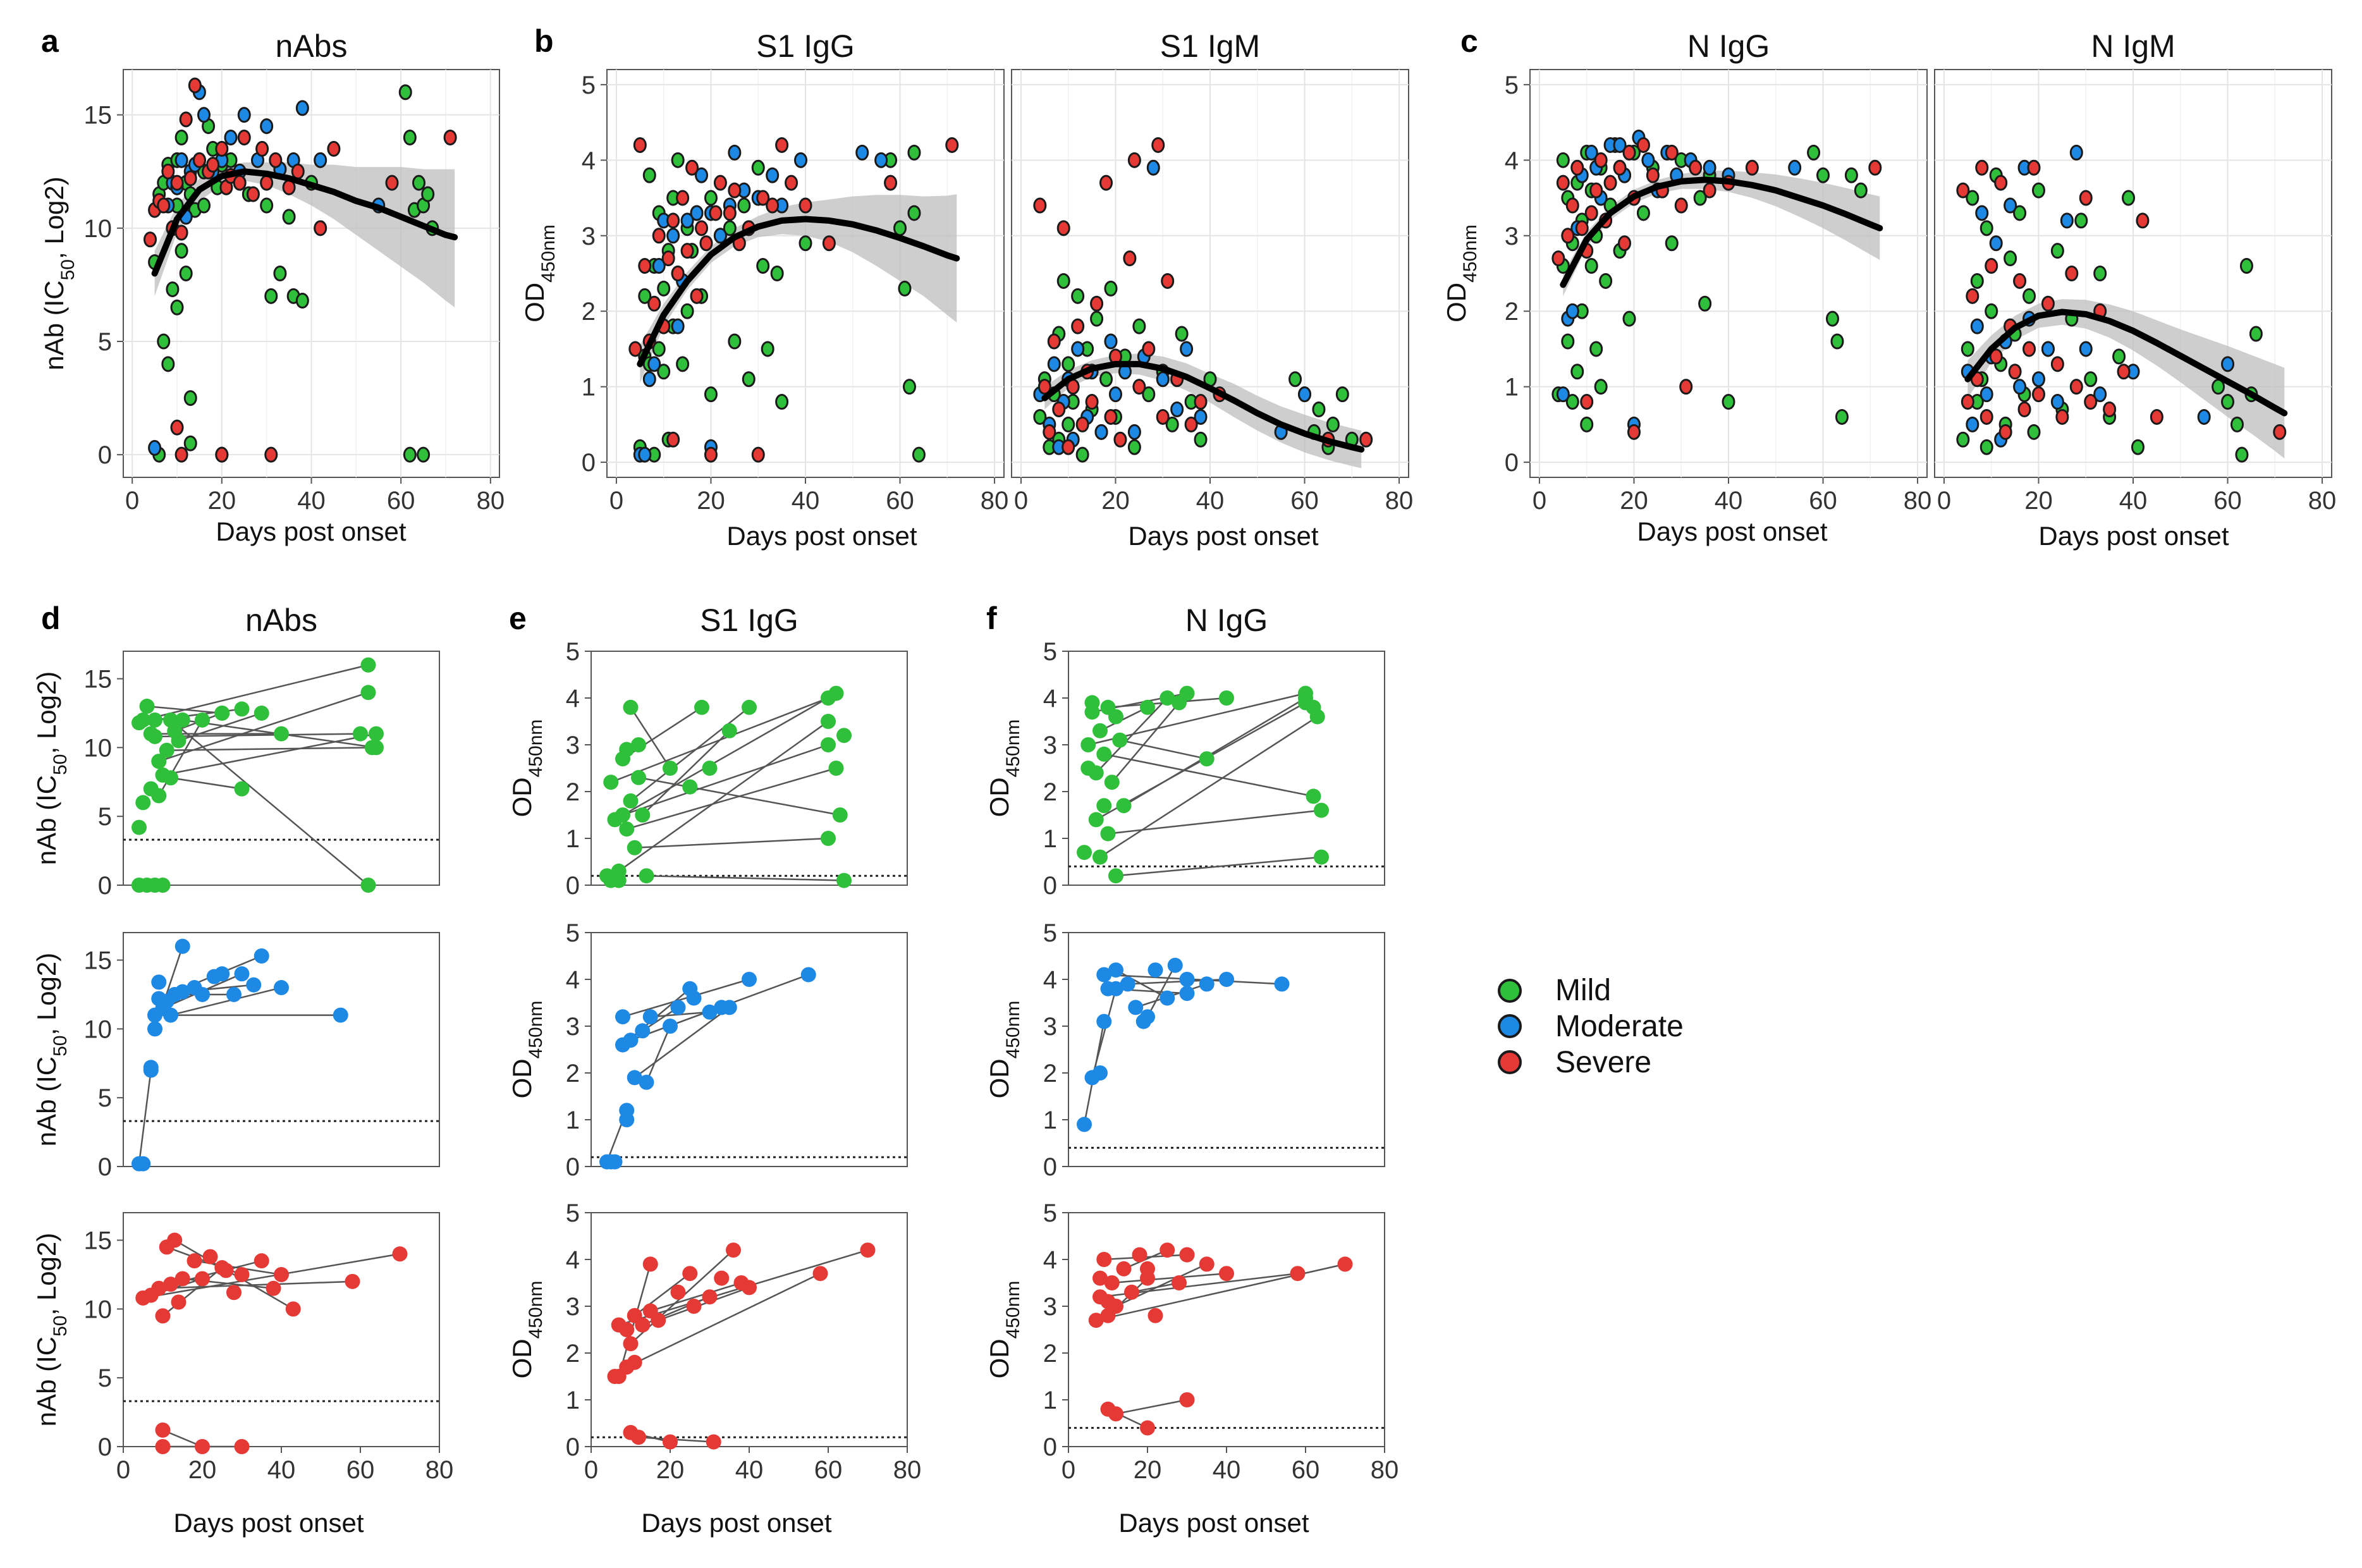  I want to click on y-axis-label-text: OD450nm, so click(1004, 1330).